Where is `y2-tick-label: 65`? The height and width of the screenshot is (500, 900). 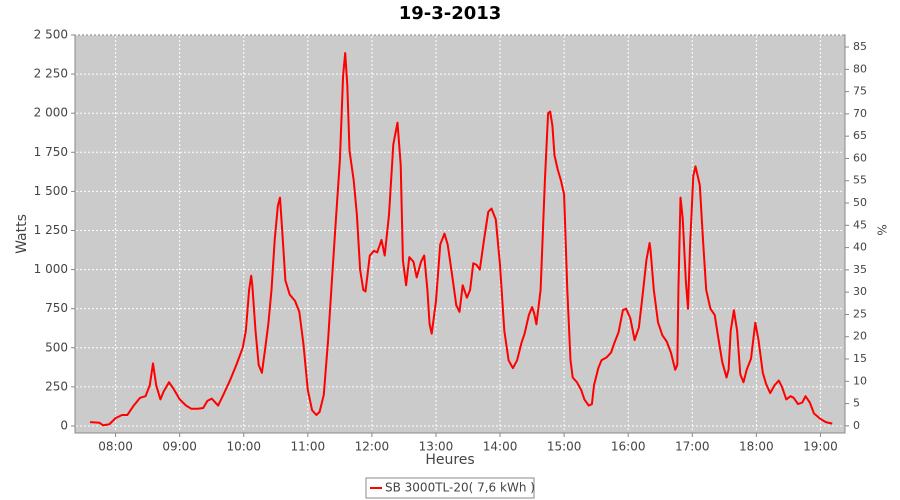 y2-tick-label: 65 is located at coordinates (860, 135).